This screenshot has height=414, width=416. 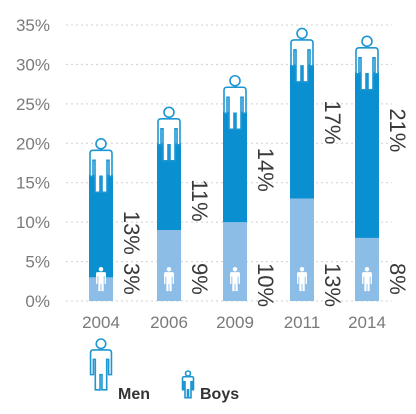 I want to click on data-label-men: 21%, so click(x=397, y=130).